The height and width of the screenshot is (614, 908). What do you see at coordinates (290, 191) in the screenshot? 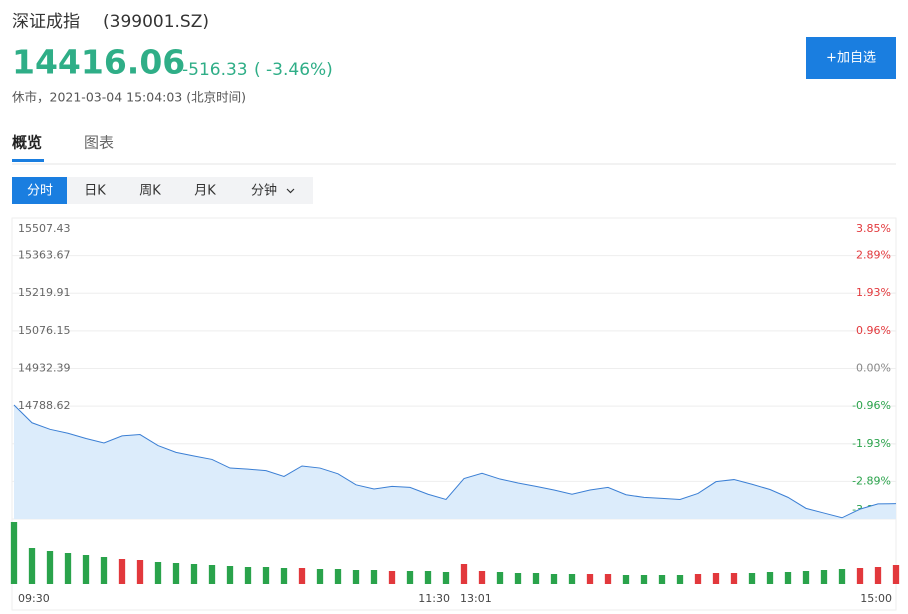
I see `chevron` at bounding box center [290, 191].